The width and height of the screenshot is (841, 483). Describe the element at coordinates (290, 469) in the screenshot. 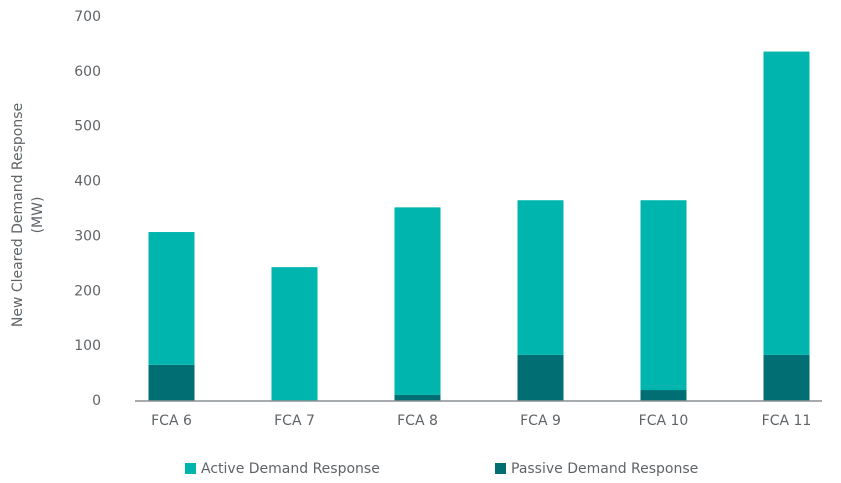

I see `legend-label: Active Demand Response` at that location.